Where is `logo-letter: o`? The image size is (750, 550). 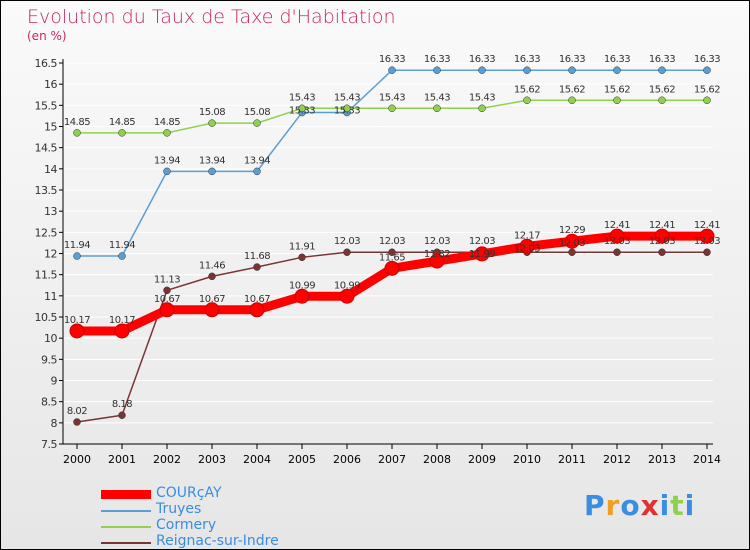
logo-letter: o is located at coordinates (630, 505).